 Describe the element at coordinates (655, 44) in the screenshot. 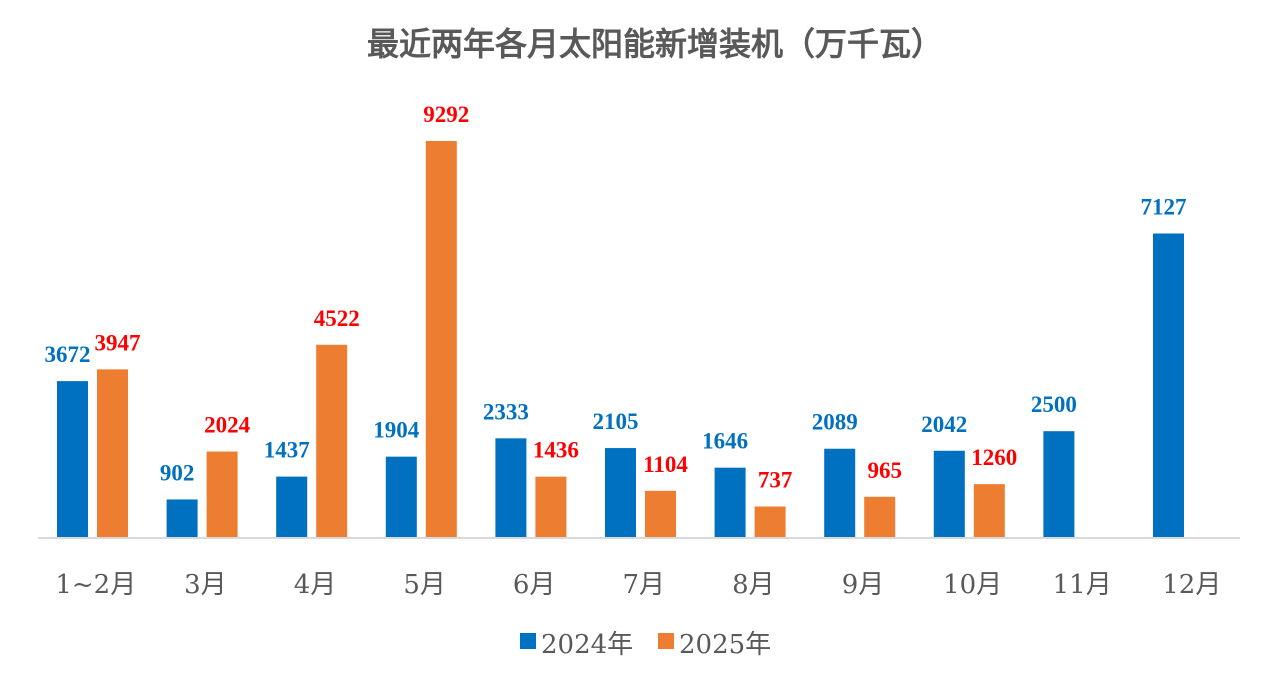

I see `chart-title: 最近两年各月太阳能新增装机（万千瓦）` at that location.